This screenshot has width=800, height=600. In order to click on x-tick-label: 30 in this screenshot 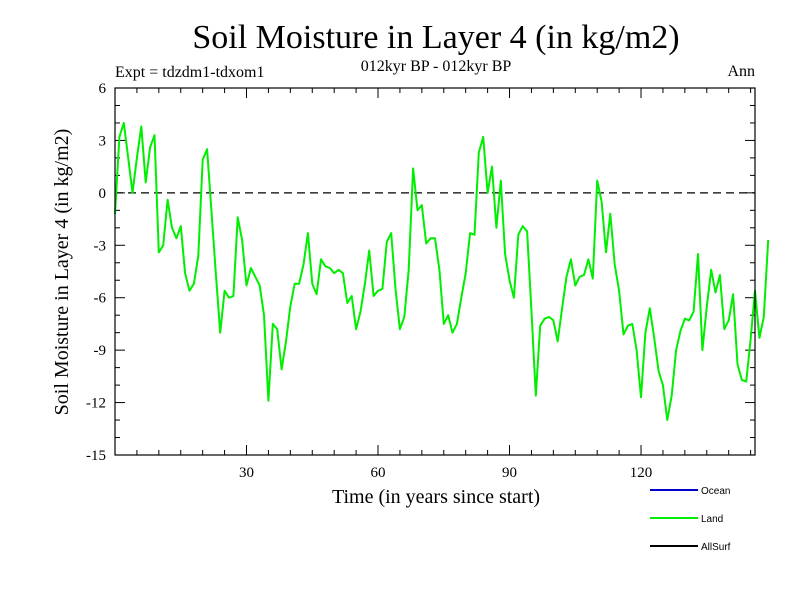, I will do `click(246, 473)`.